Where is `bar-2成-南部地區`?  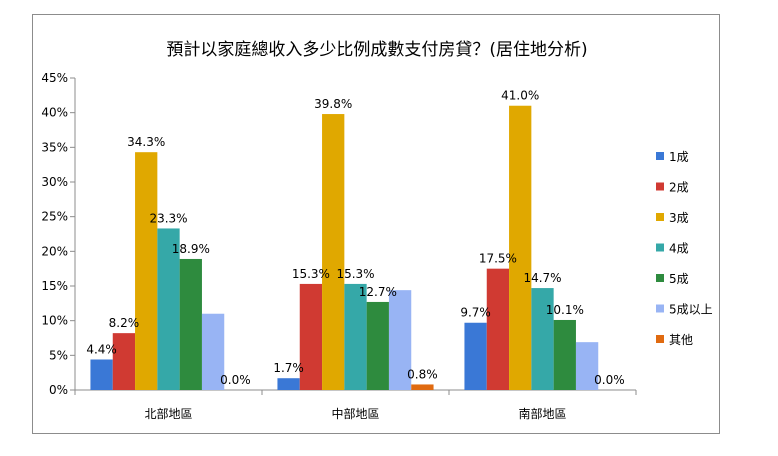
bar-2成-南部地區 is located at coordinates (498, 329).